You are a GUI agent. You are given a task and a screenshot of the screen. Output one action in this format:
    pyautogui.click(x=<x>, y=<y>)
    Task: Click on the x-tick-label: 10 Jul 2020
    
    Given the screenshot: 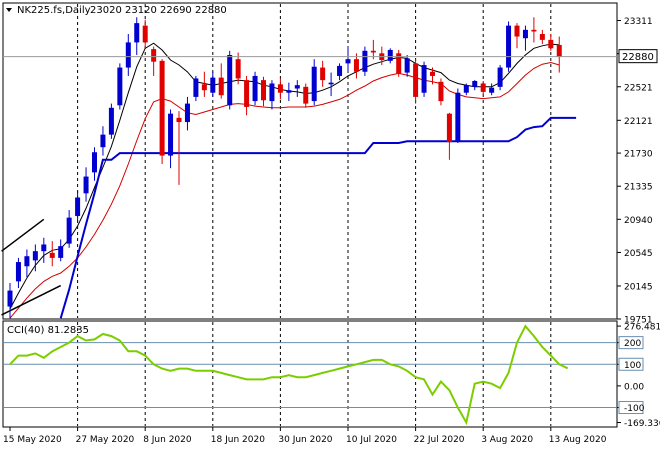 What is the action you would take?
    pyautogui.click(x=371, y=440)
    